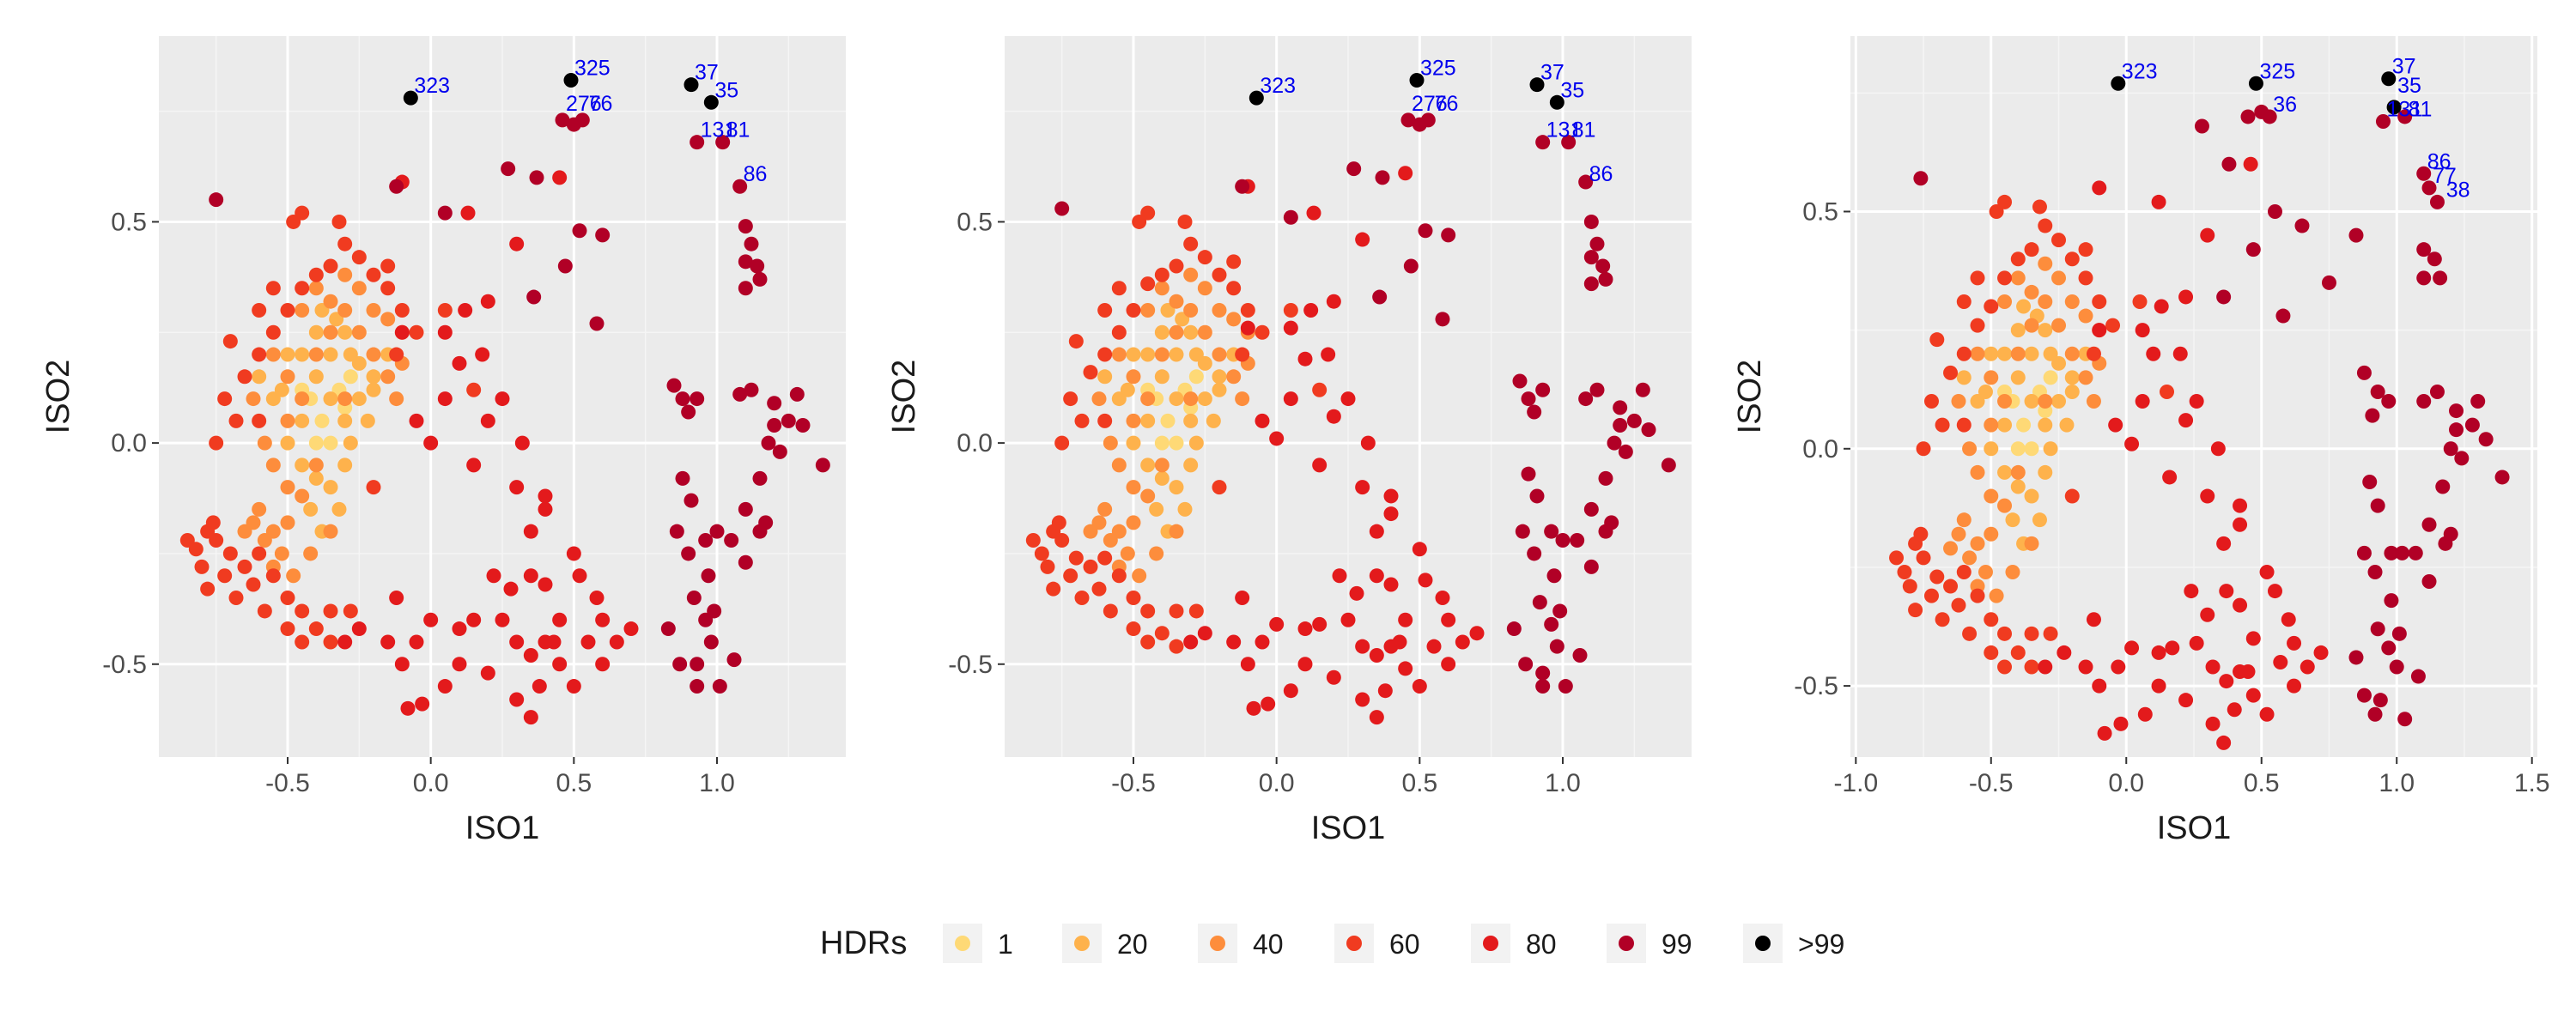 The width and height of the screenshot is (2576, 1030). I want to click on x-tick-label: 0.5, so click(1419, 783).